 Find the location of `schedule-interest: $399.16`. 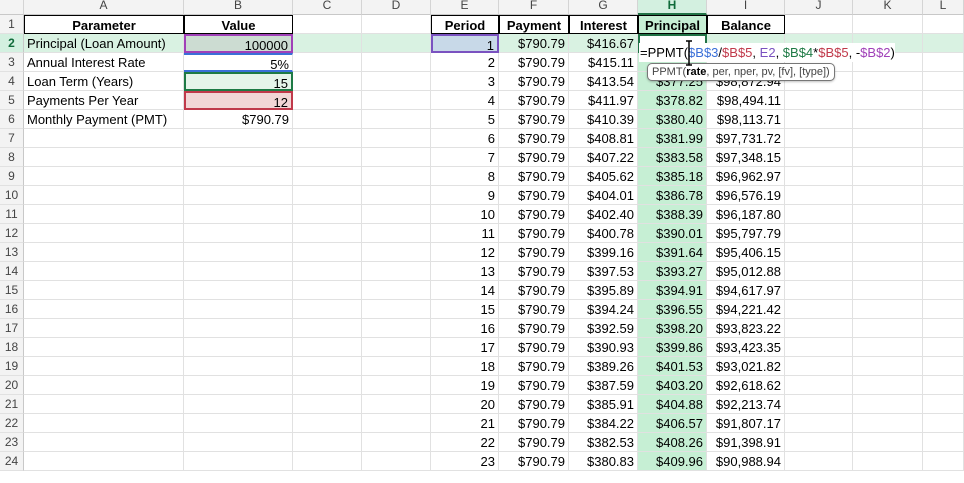

schedule-interest: $399.16 is located at coordinates (603, 252).